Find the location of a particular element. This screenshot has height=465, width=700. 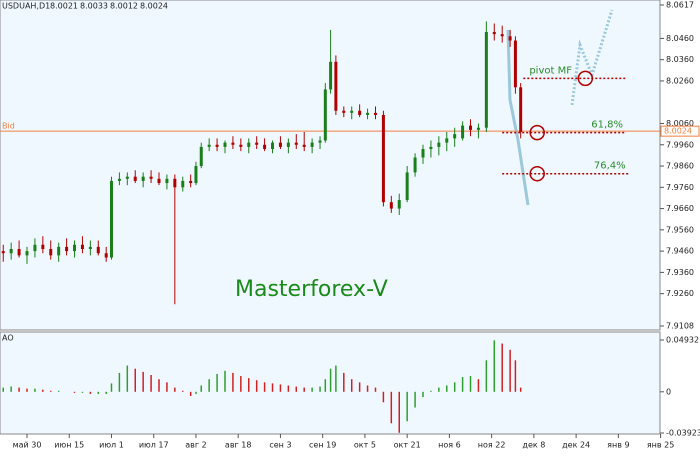

y-tick-label: 8.0360 is located at coordinates (680, 59).